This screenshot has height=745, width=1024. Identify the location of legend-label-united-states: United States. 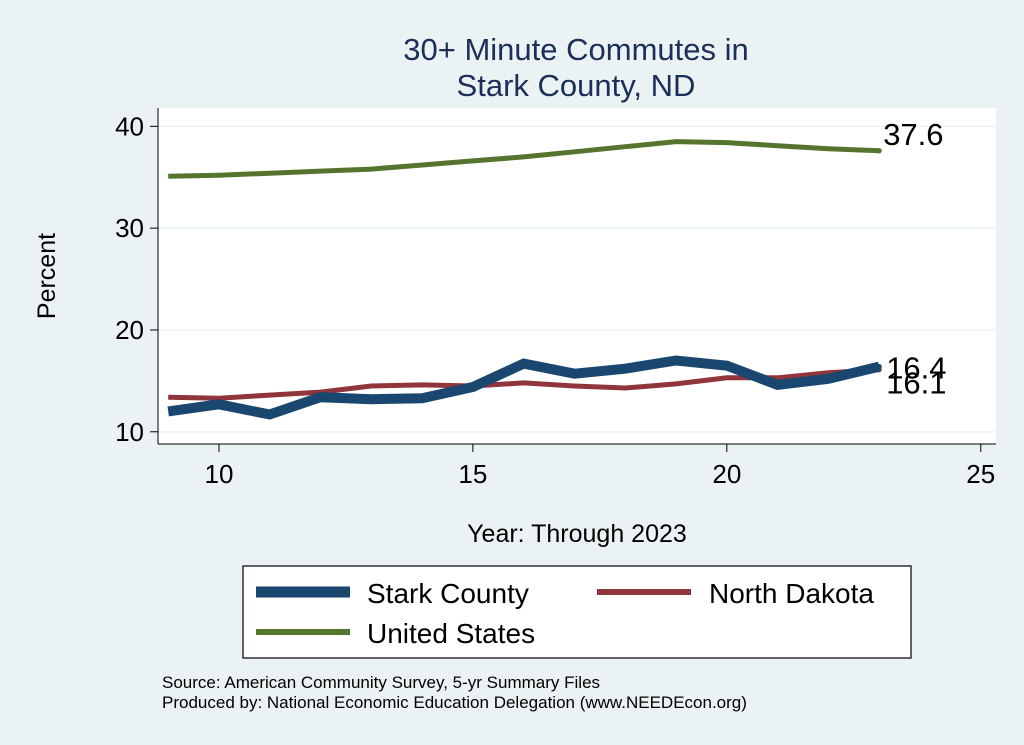
(451, 633).